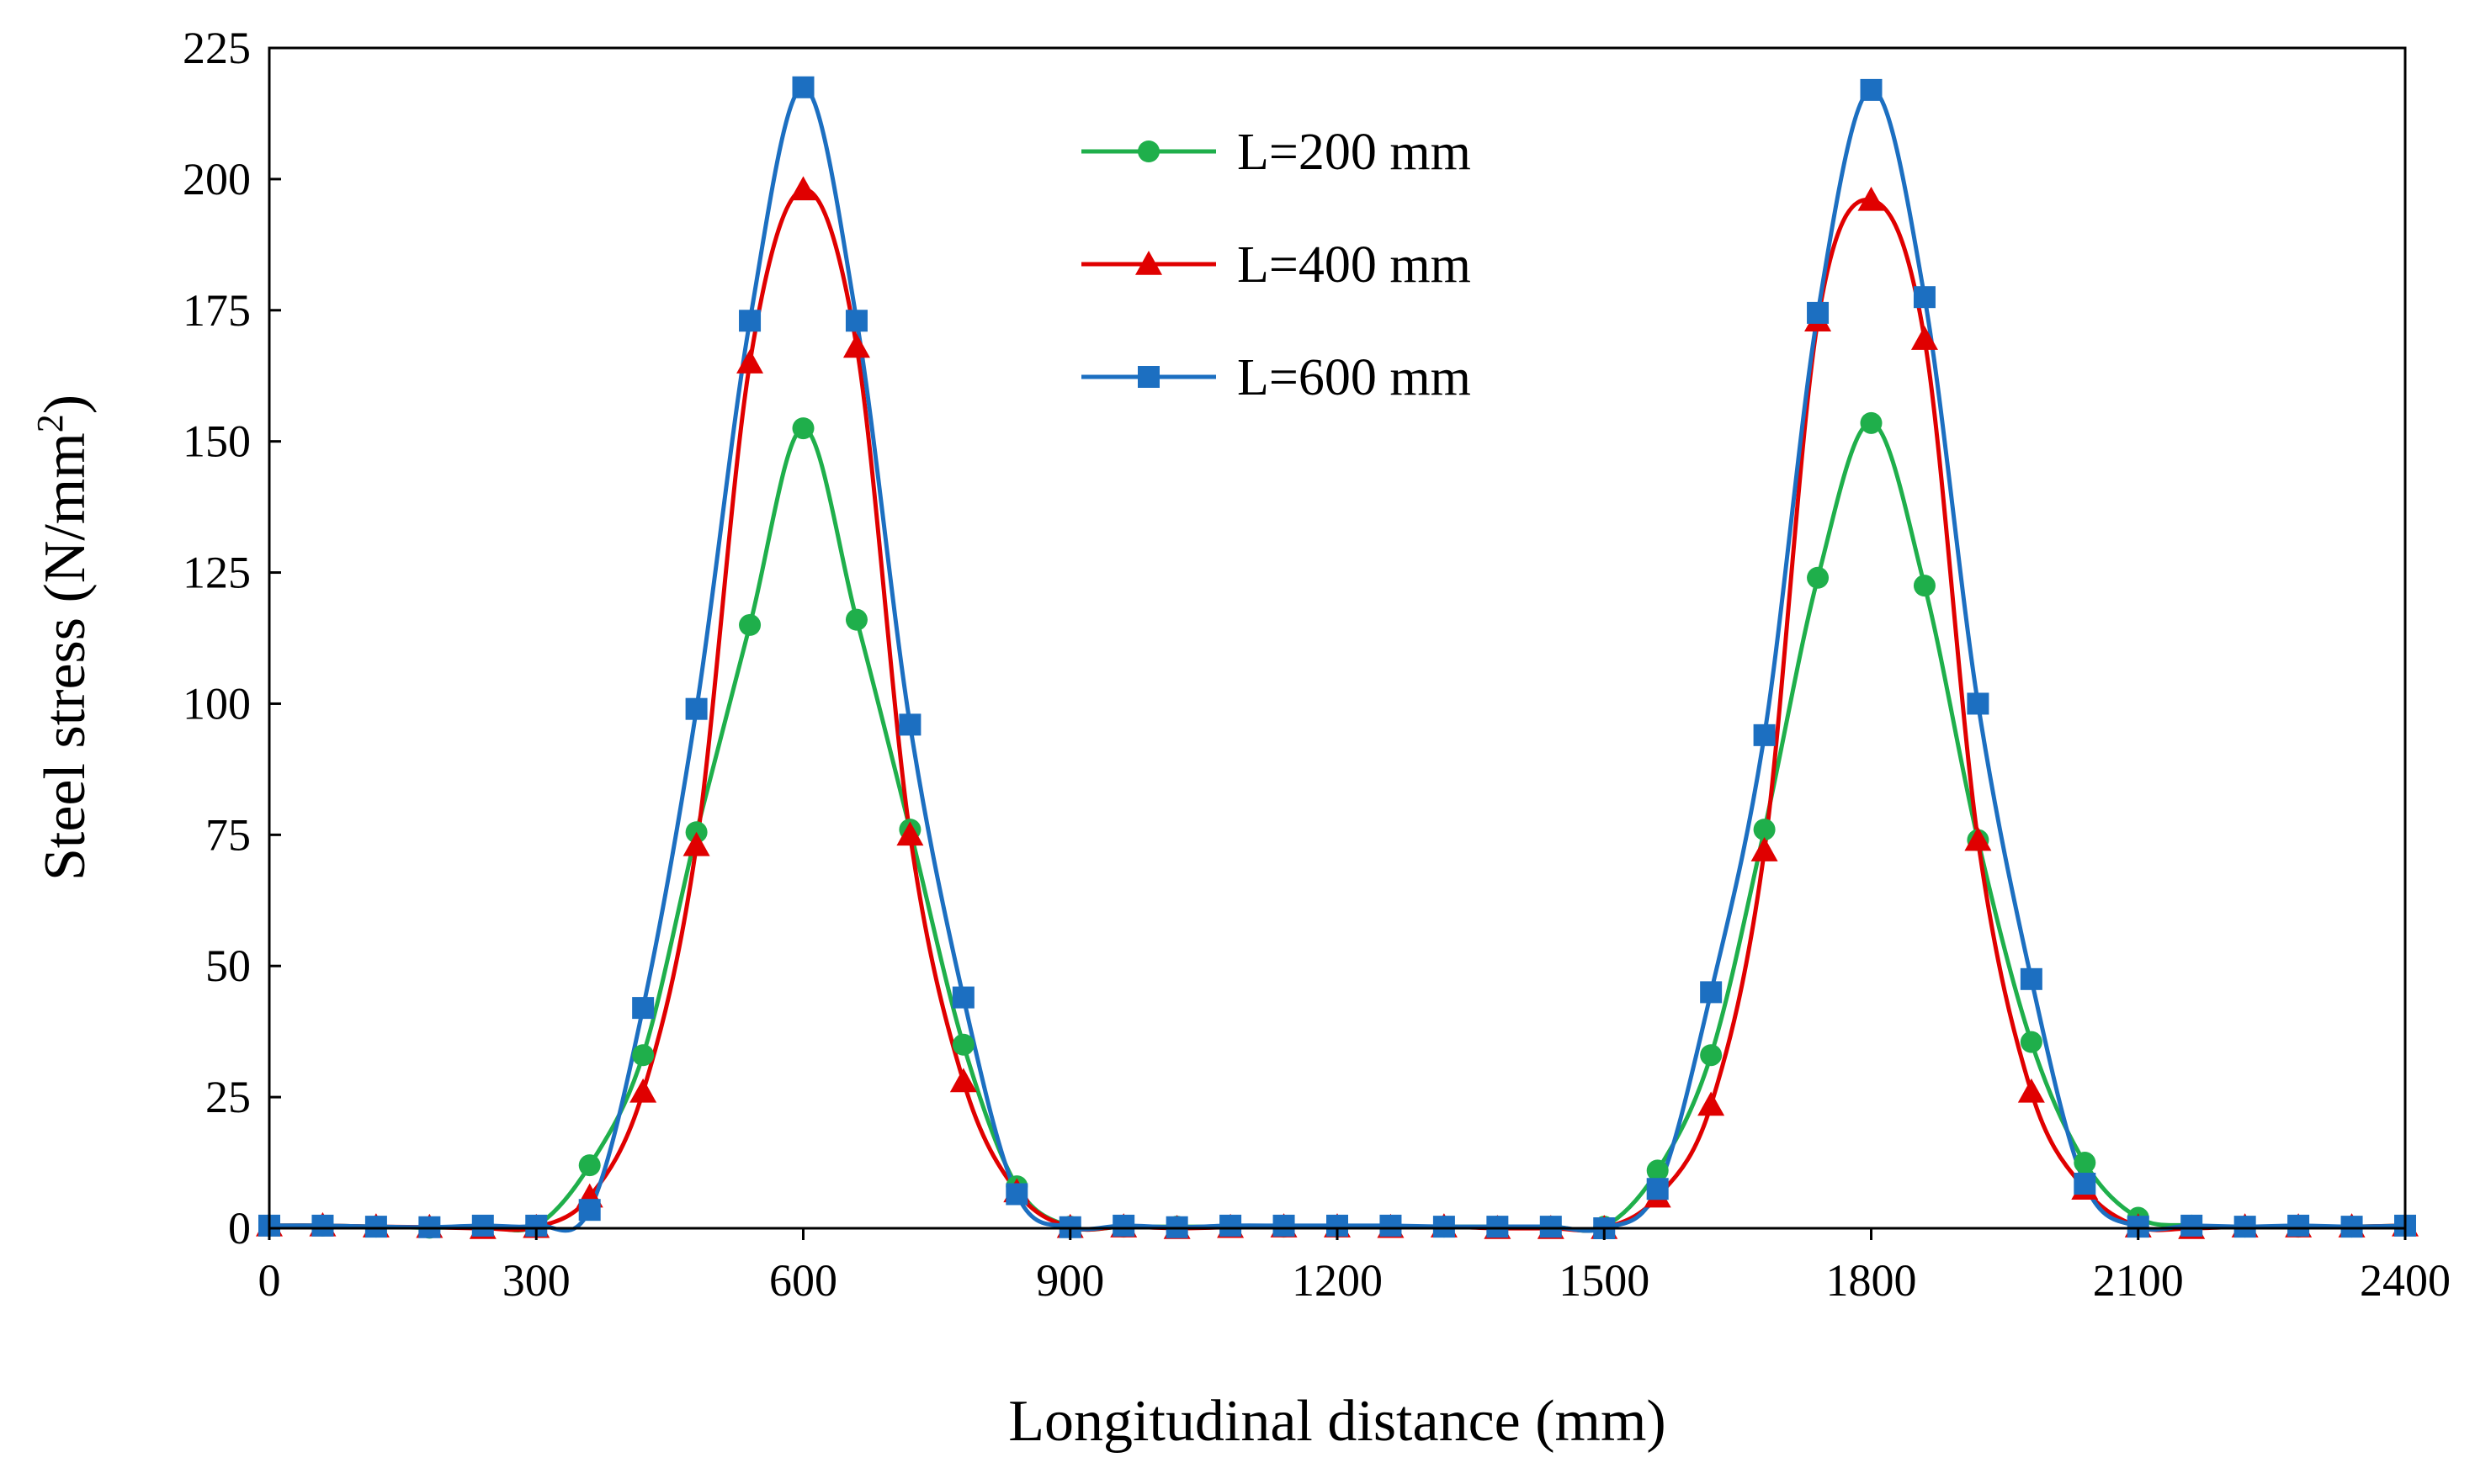 The width and height of the screenshot is (2475, 1484). Describe the element at coordinates (536, 1280) in the screenshot. I see `x-tick-label: 300` at that location.